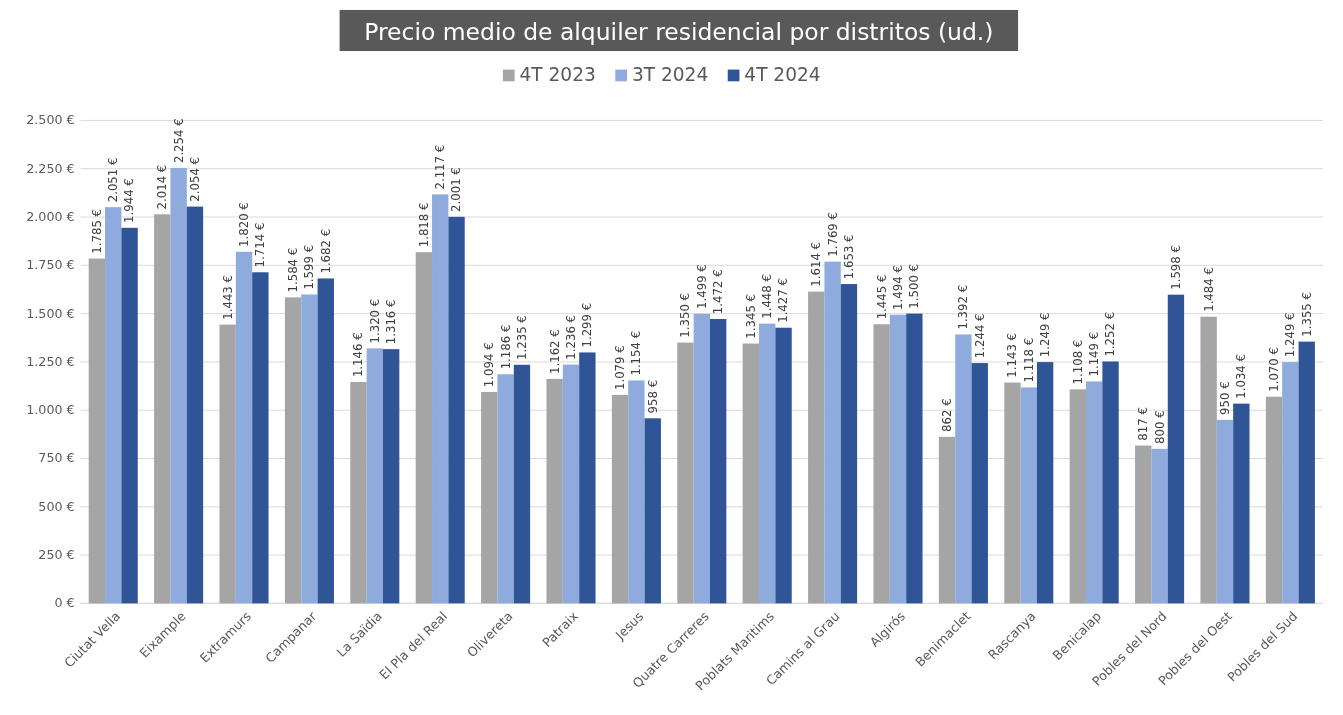 The width and height of the screenshot is (1343, 715). What do you see at coordinates (325, 251) in the screenshot?
I see `data-label: 1.682 €` at bounding box center [325, 251].